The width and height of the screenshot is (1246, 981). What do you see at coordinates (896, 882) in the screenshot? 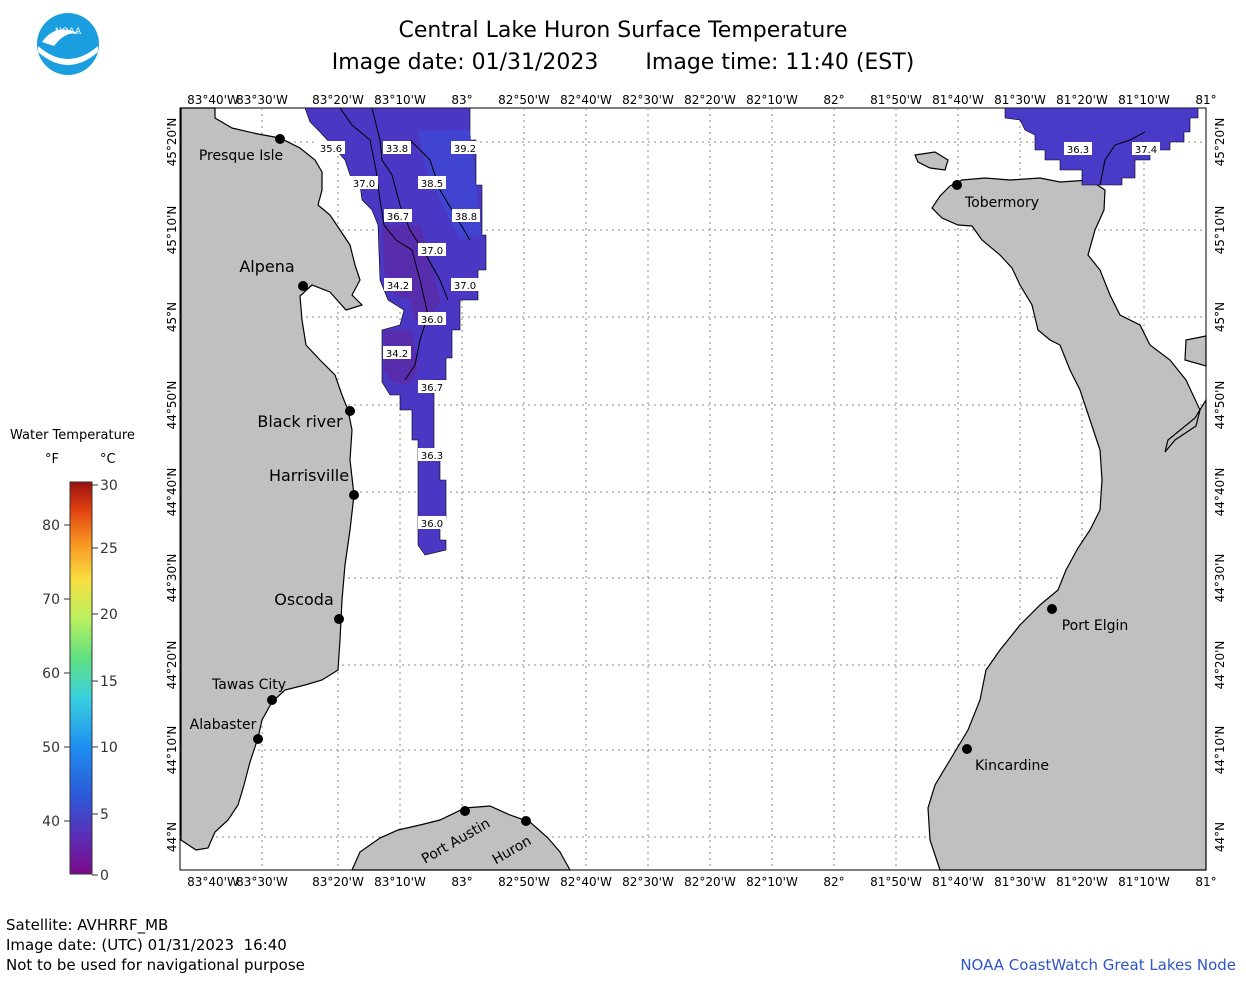
I see `lon-label-bottom: 81°50'W` at bounding box center [896, 882].